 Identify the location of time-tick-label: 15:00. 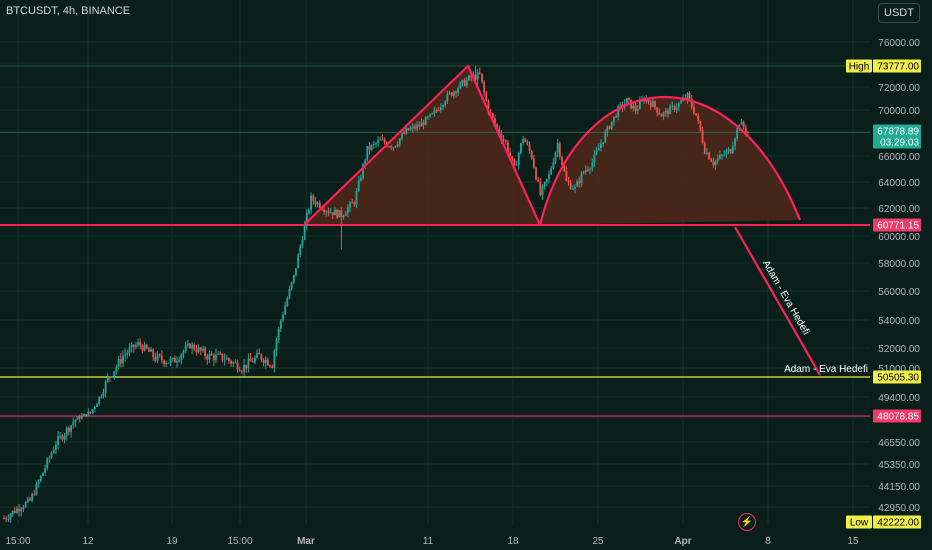
(239, 541).